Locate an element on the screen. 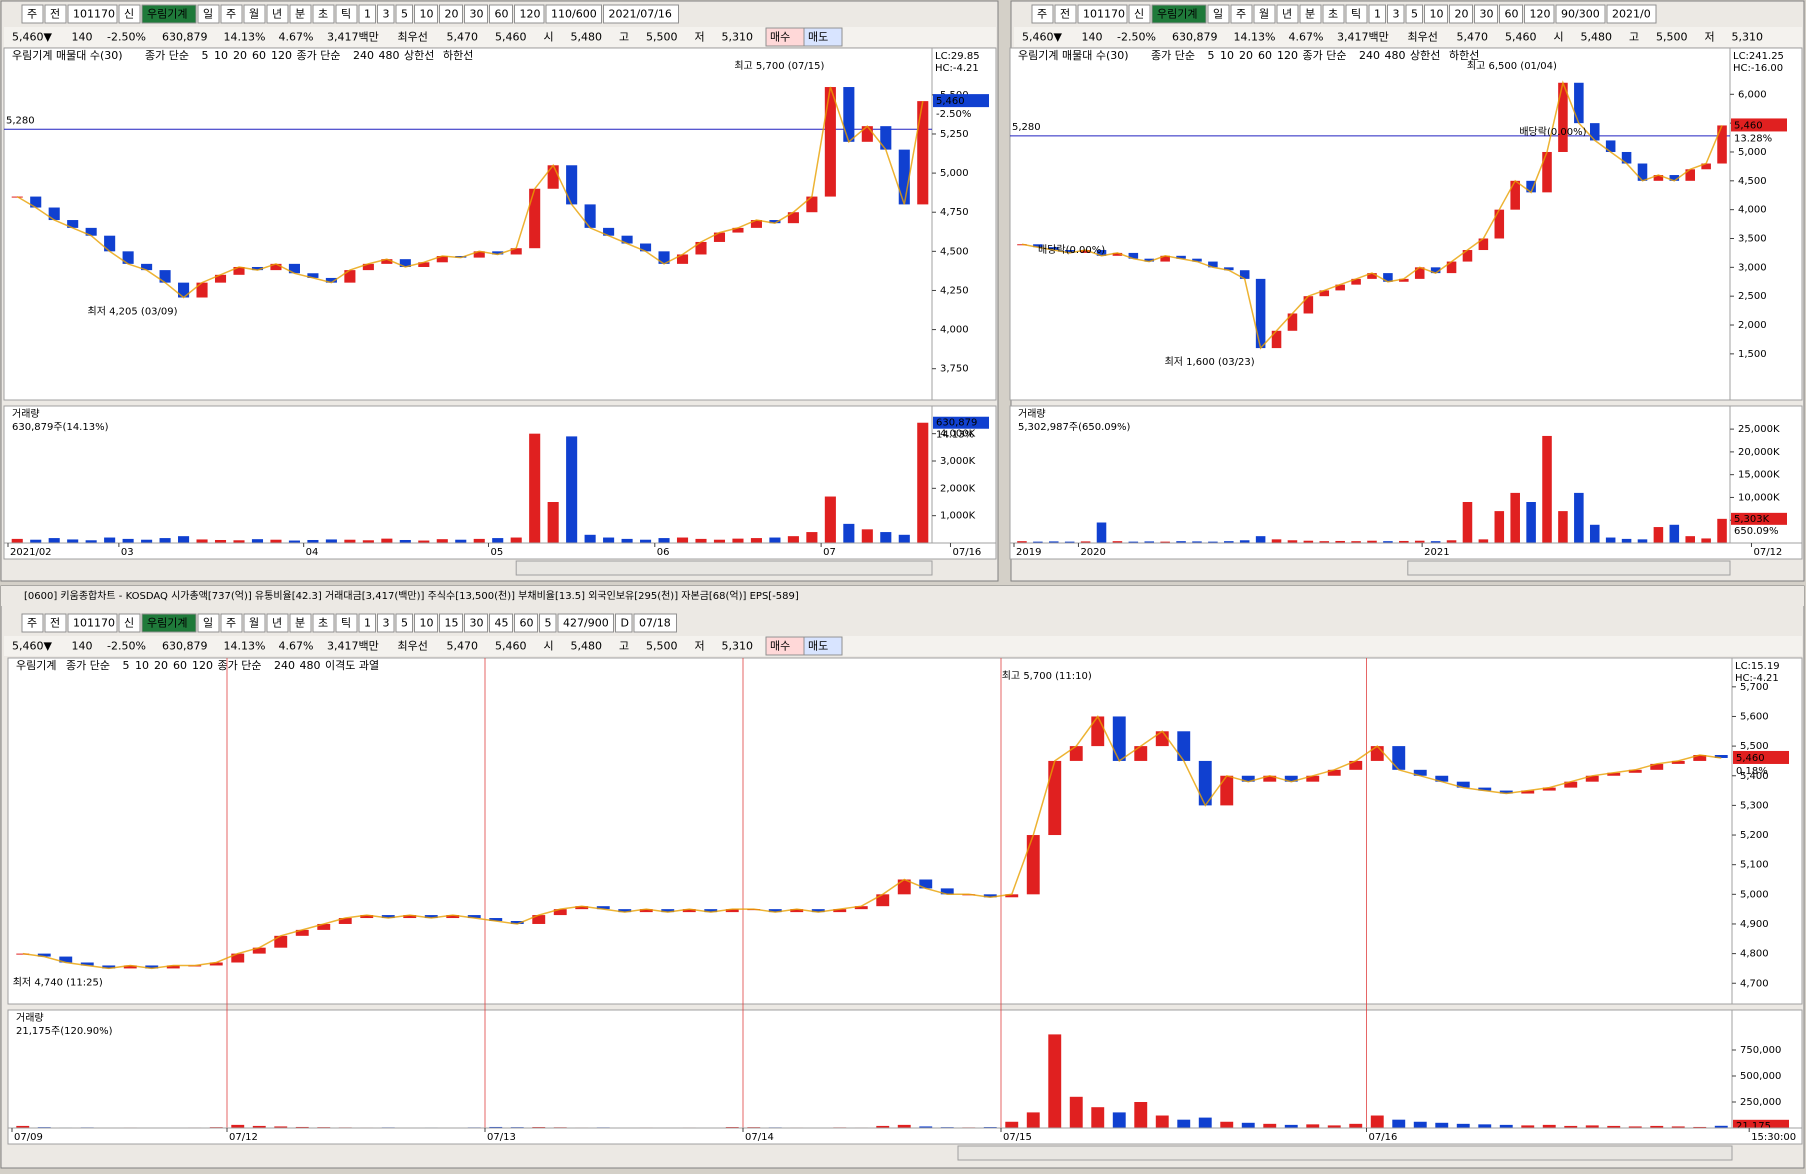 Image resolution: width=1806 pixels, height=1174 pixels. toolbar-label: 20 is located at coordinates (452, 14).